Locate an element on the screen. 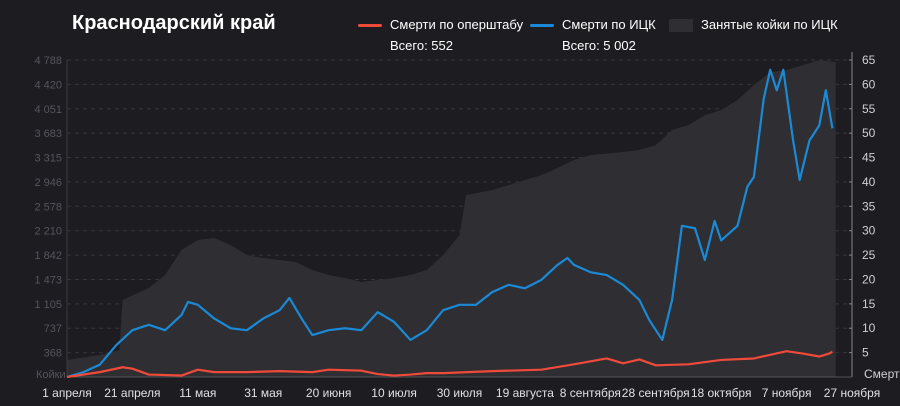  y-left-tick-label: 3 683 is located at coordinates (48, 134).